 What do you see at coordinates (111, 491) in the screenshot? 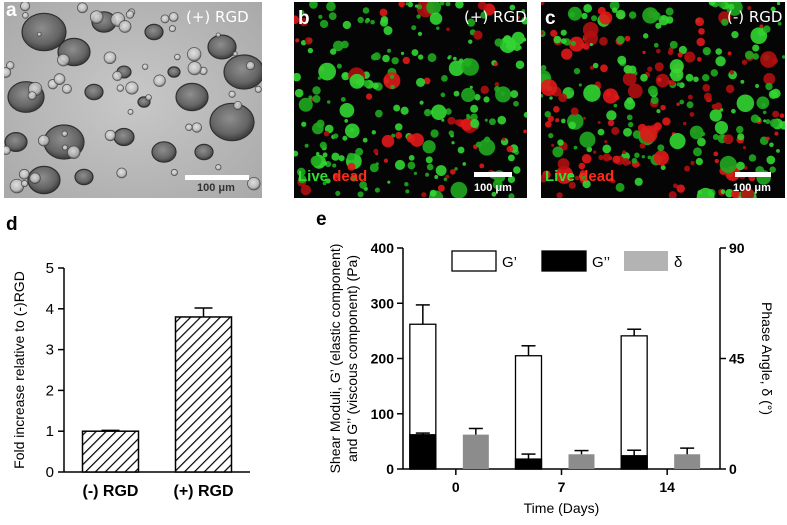
I see `x-tick-label: (-) RGD` at bounding box center [111, 491].